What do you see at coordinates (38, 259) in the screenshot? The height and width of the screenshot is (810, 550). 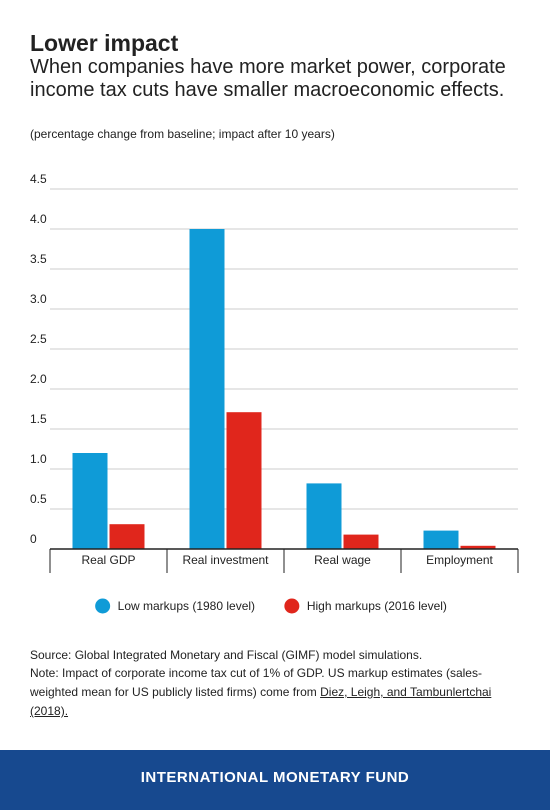 I see `y-tick-label: 3.5` at bounding box center [38, 259].